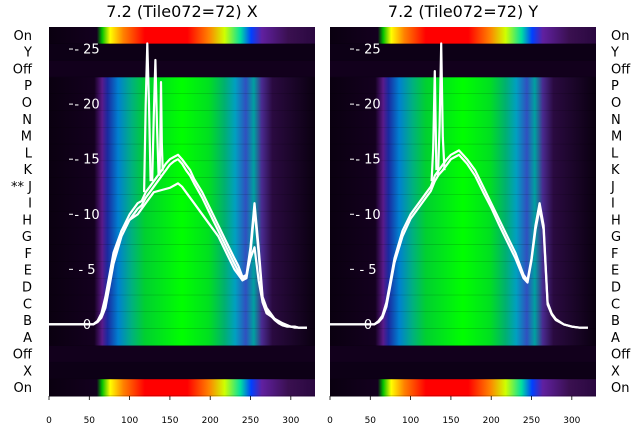 The height and width of the screenshot is (440, 640). I want to click on y-tick-label: - 15, so click(86, 160).